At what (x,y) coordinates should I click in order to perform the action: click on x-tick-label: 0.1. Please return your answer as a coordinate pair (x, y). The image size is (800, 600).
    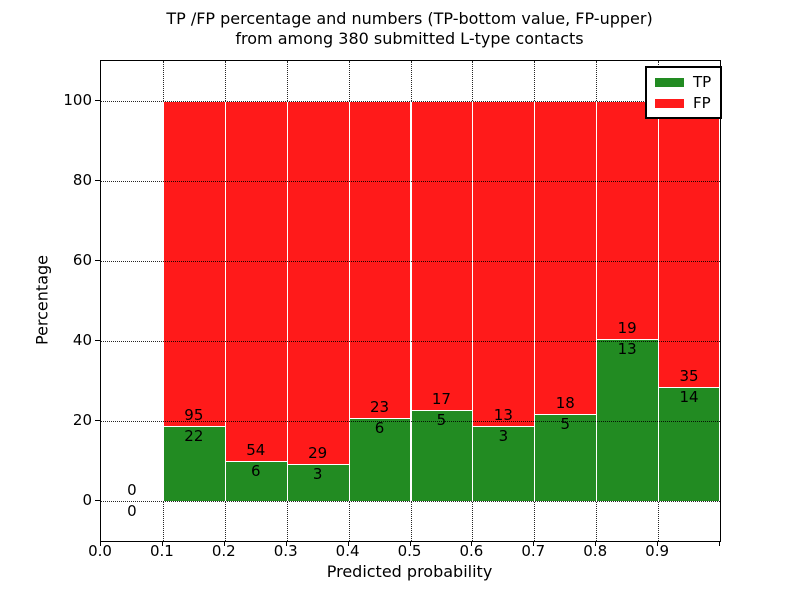
    Looking at the image, I should click on (161, 551).